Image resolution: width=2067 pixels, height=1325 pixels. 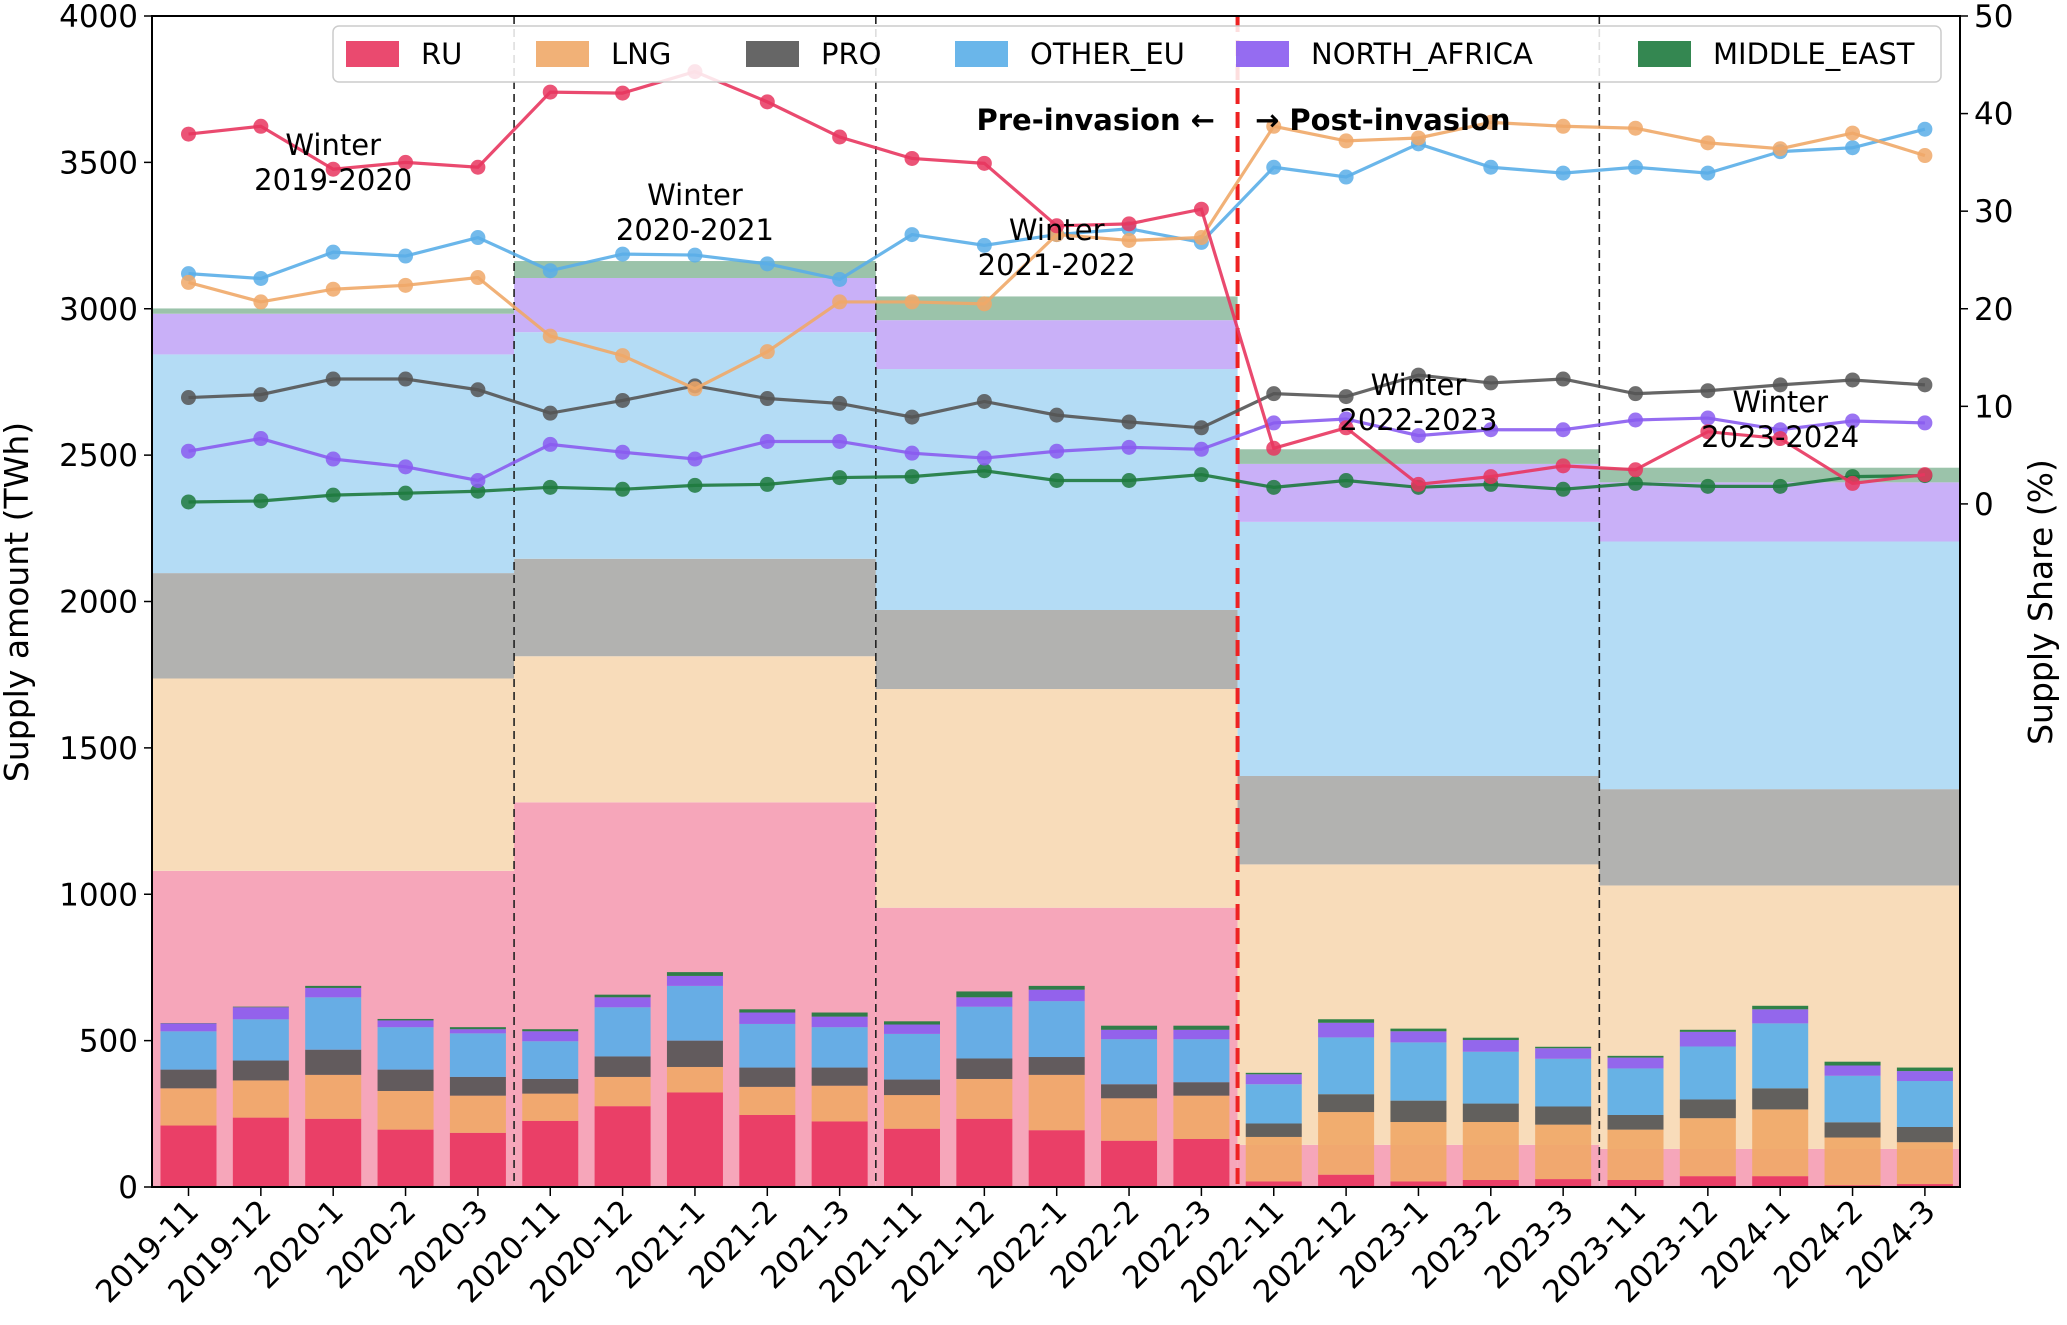 What do you see at coordinates (1057, 230) in the screenshot?
I see `winter-label-line1: Winter` at bounding box center [1057, 230].